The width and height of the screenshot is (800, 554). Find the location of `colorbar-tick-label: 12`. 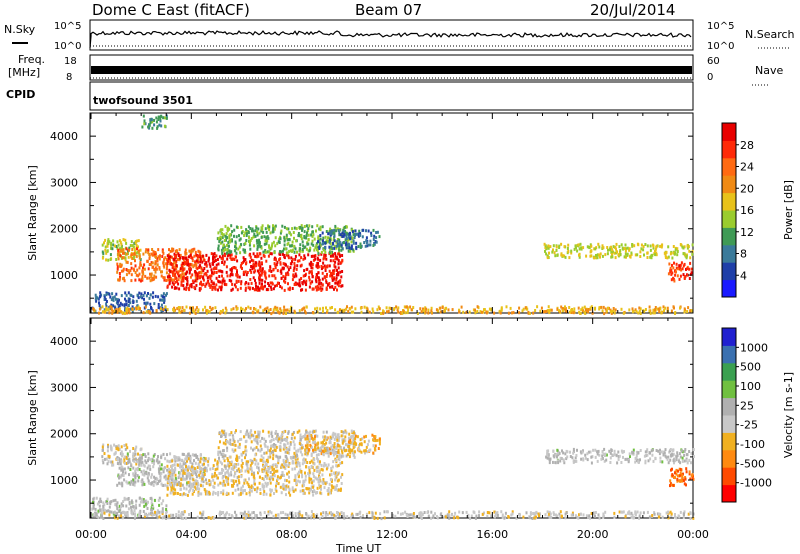

colorbar-tick-label: 12 is located at coordinates (747, 232).